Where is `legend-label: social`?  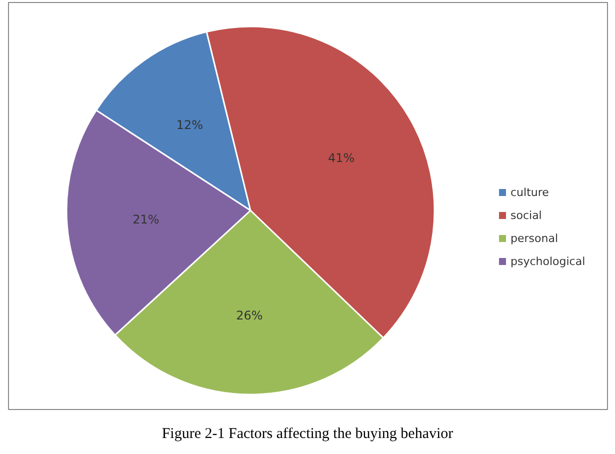
legend-label: social is located at coordinates (526, 215).